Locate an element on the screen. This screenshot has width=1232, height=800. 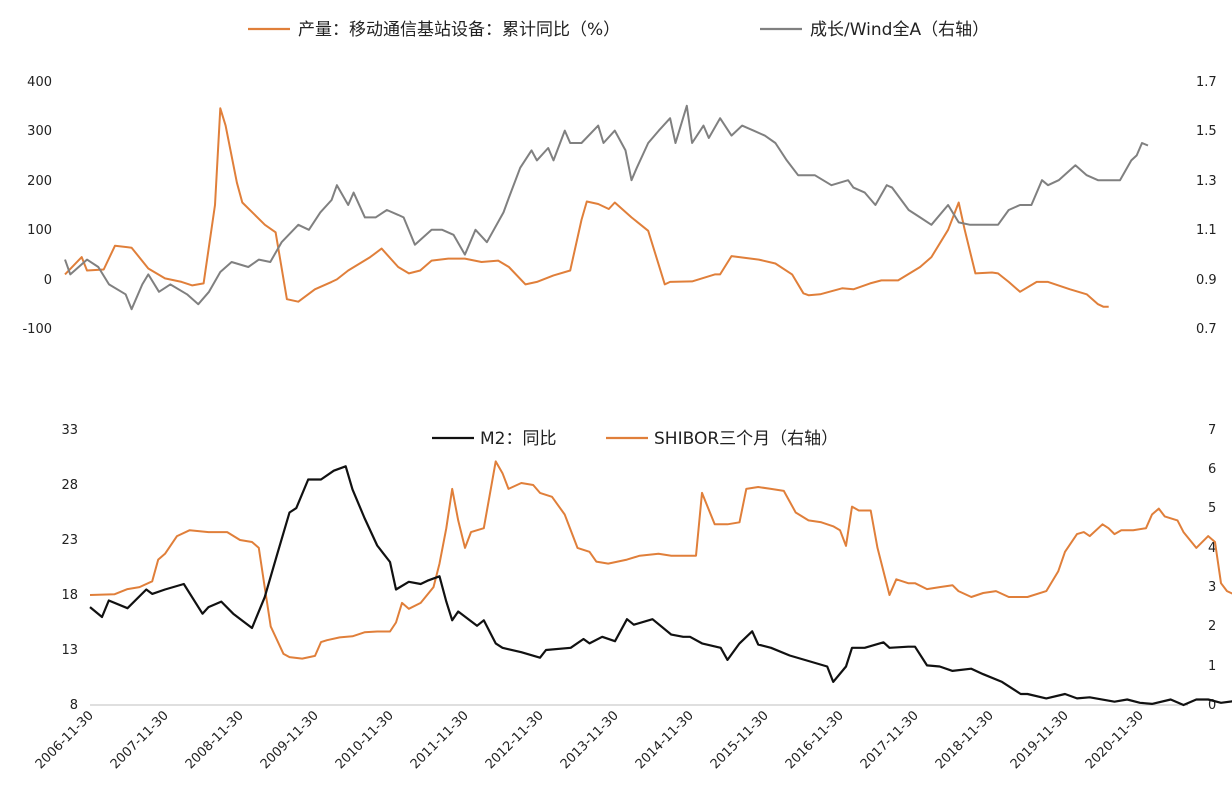
top-right-axis: 0.7 0.9 1.1 1.3 1.5 1.7 is located at coordinates (1206, 206).